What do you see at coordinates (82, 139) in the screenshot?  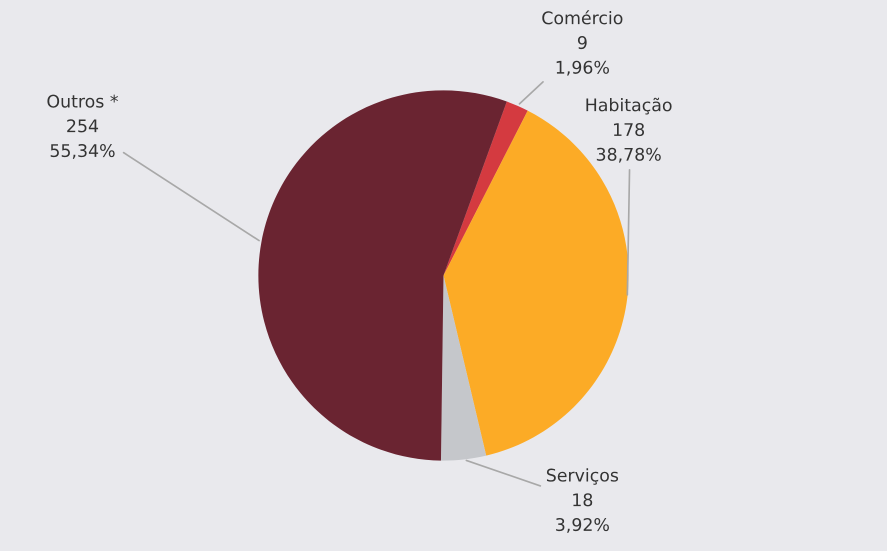 I see `data-label: 254 55,34%` at bounding box center [82, 139].